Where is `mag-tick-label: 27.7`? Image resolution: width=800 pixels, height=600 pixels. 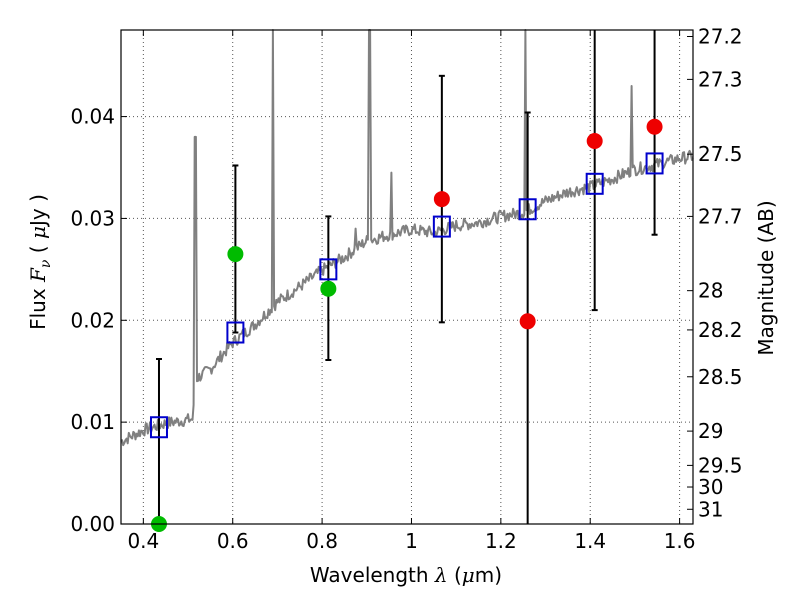
mag-tick-label: 27.7 is located at coordinates (720, 216).